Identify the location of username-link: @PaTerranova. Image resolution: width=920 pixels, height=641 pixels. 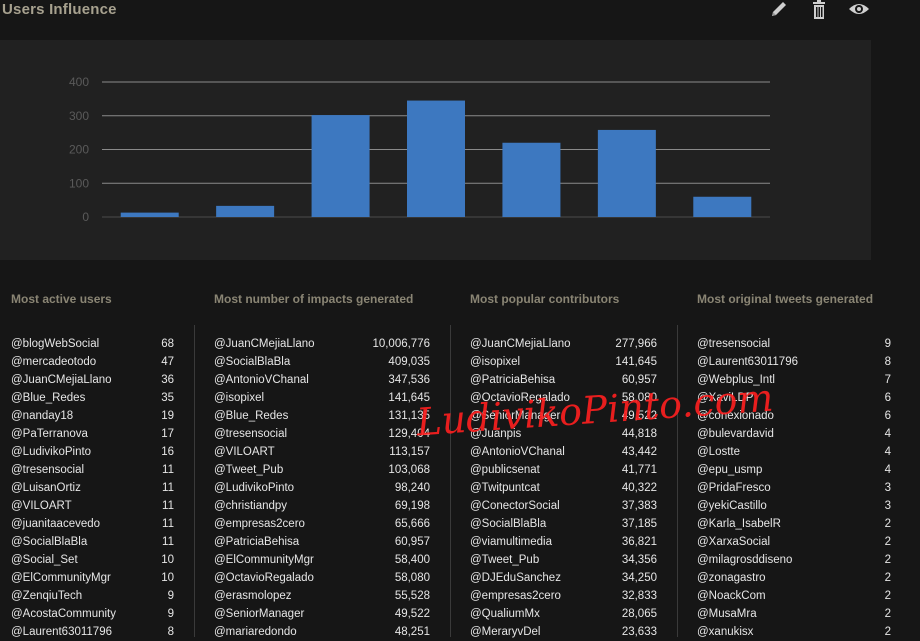
(49, 434).